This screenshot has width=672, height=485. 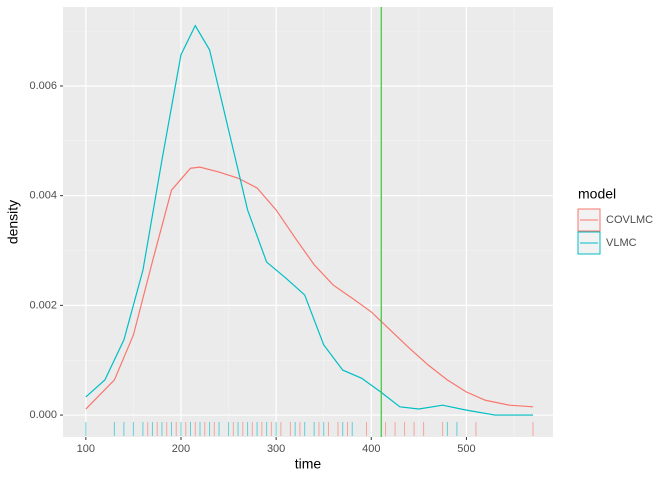 I want to click on legend-label: VLMC, so click(x=621, y=243).